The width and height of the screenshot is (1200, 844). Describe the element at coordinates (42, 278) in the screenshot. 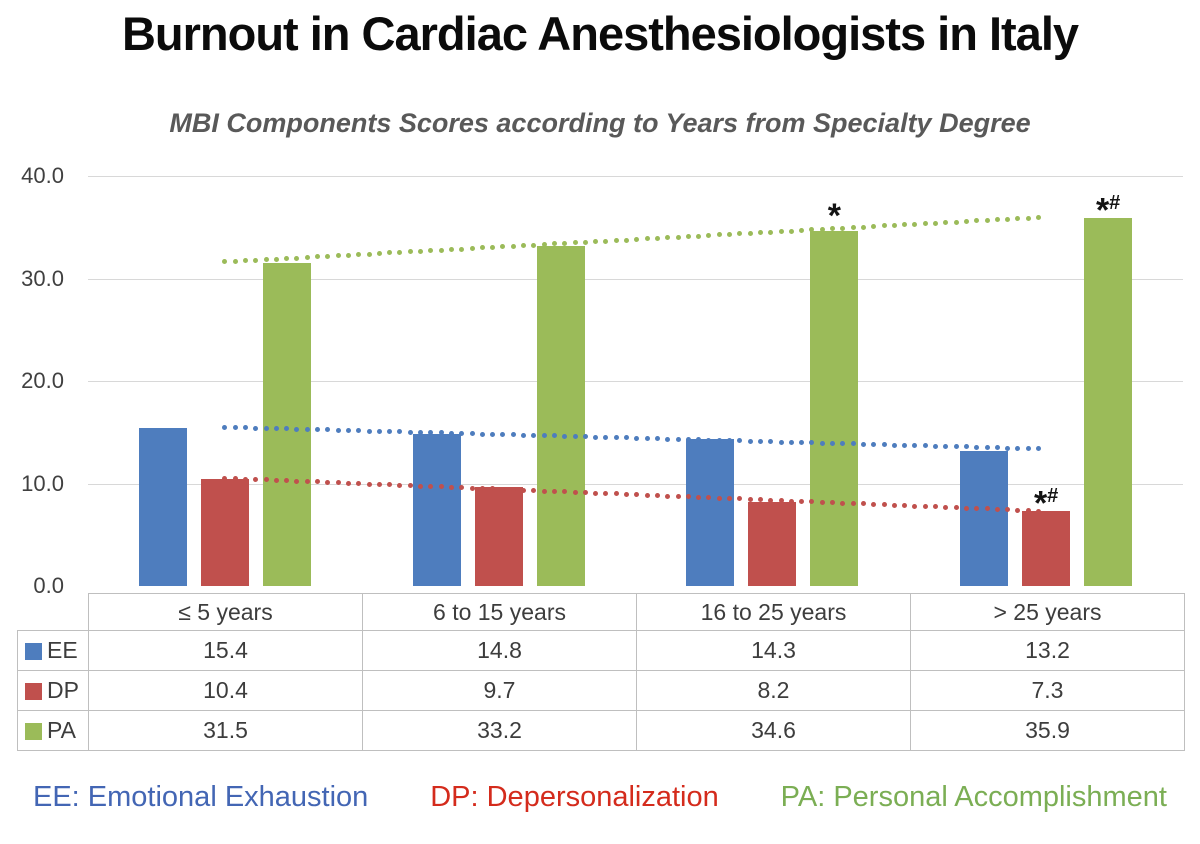

I see `y-tick-label: 30.0` at that location.